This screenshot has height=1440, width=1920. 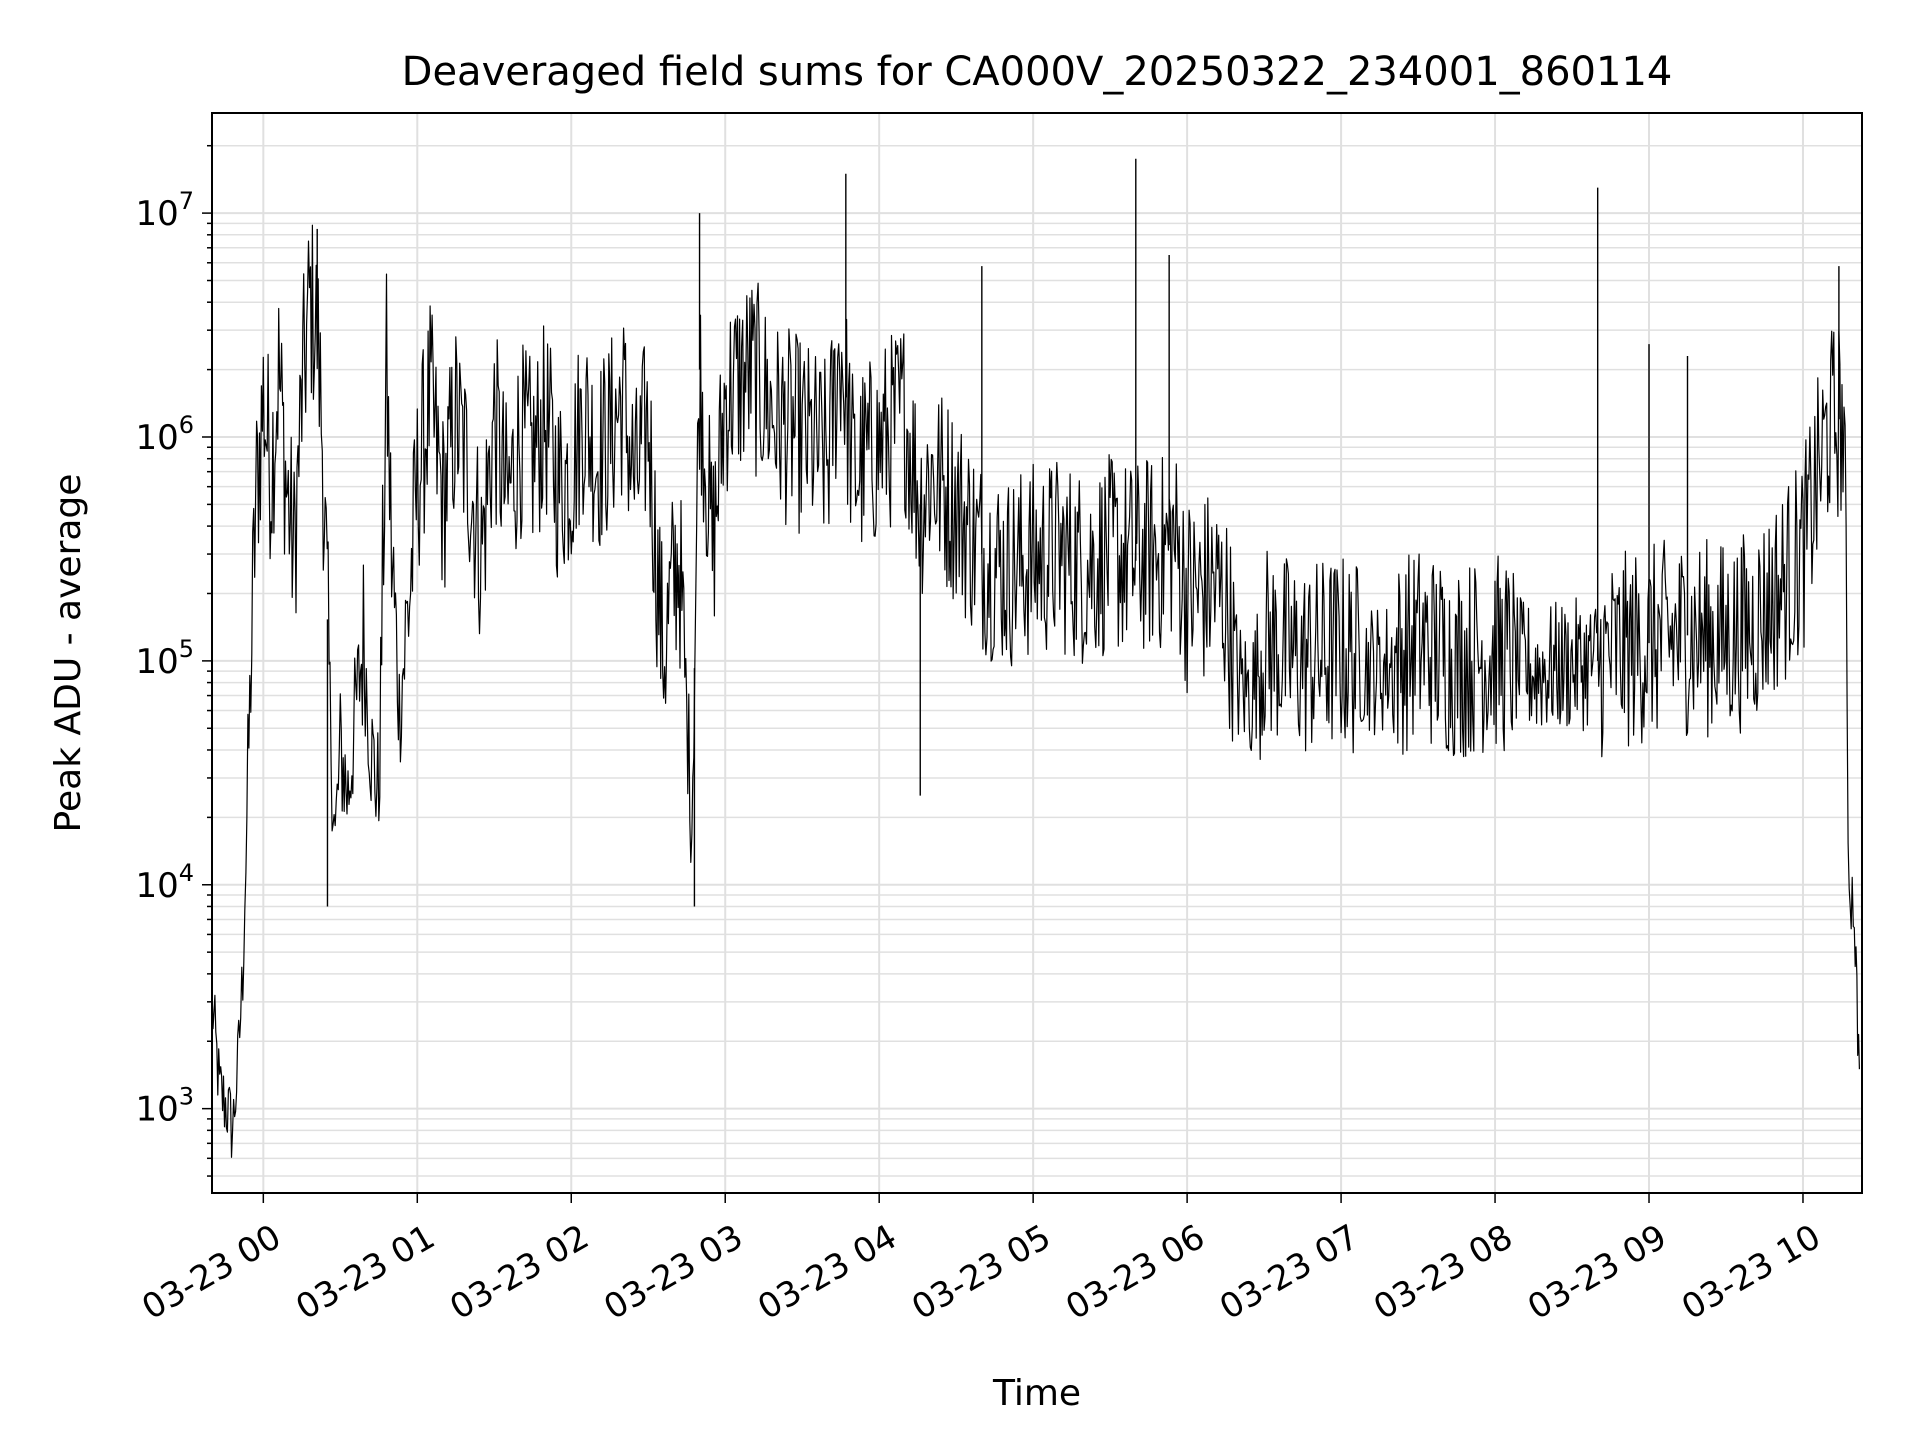 What do you see at coordinates (1036, 1393) in the screenshot?
I see `x-axis-label: Time` at bounding box center [1036, 1393].